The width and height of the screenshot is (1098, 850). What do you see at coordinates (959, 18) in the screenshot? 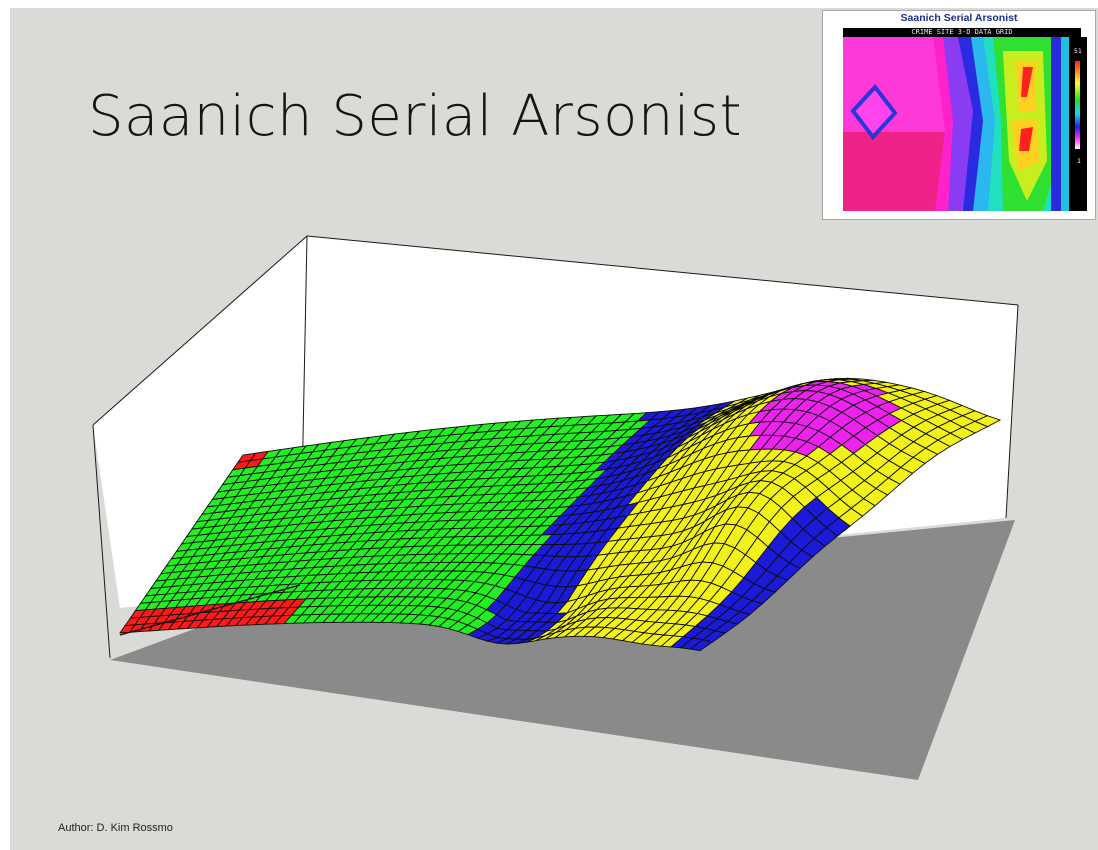
I see `inset-title: Saanich Serial Arsonist` at bounding box center [959, 18].